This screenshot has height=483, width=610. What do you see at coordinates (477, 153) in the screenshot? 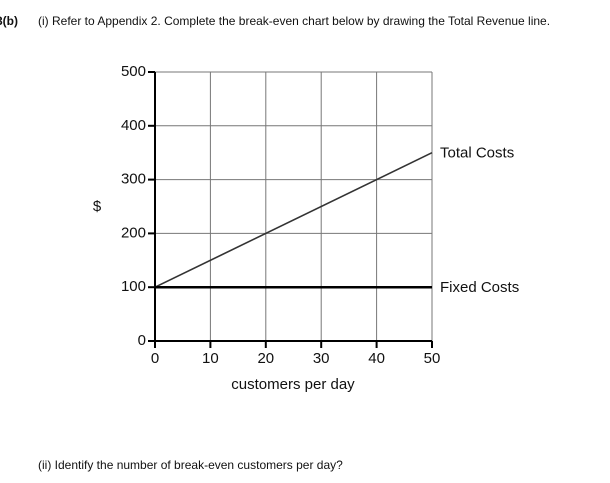
I see `series-label: Total Costs` at bounding box center [477, 153].